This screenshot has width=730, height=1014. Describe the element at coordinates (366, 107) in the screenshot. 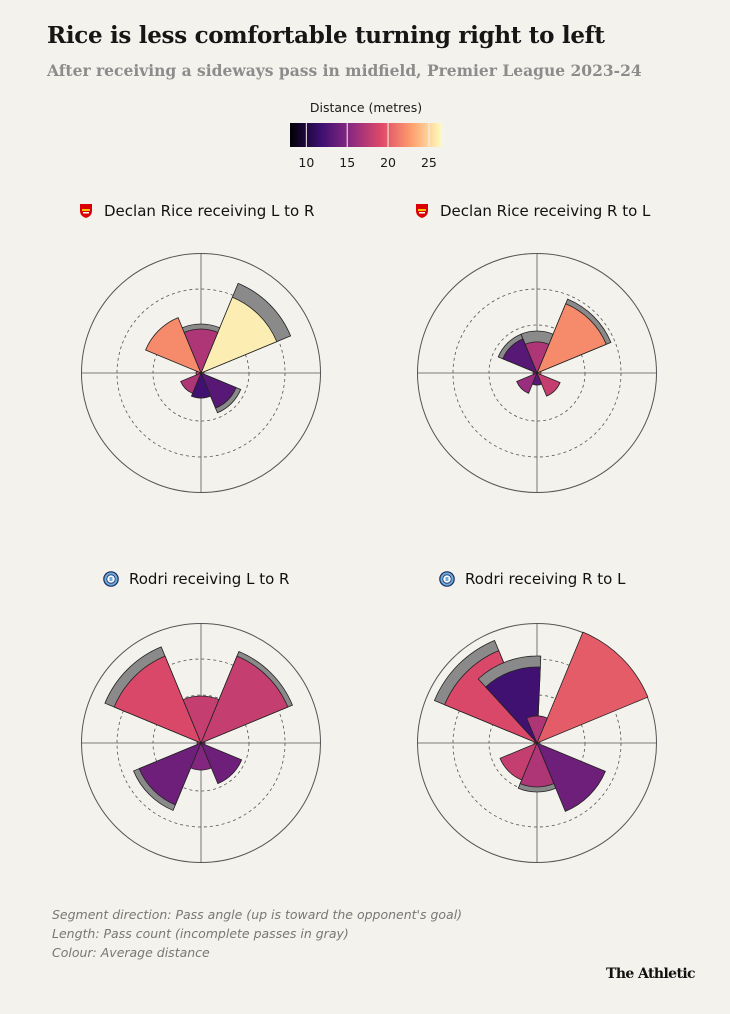

I see `legend-title: Distance (metres)` at that location.